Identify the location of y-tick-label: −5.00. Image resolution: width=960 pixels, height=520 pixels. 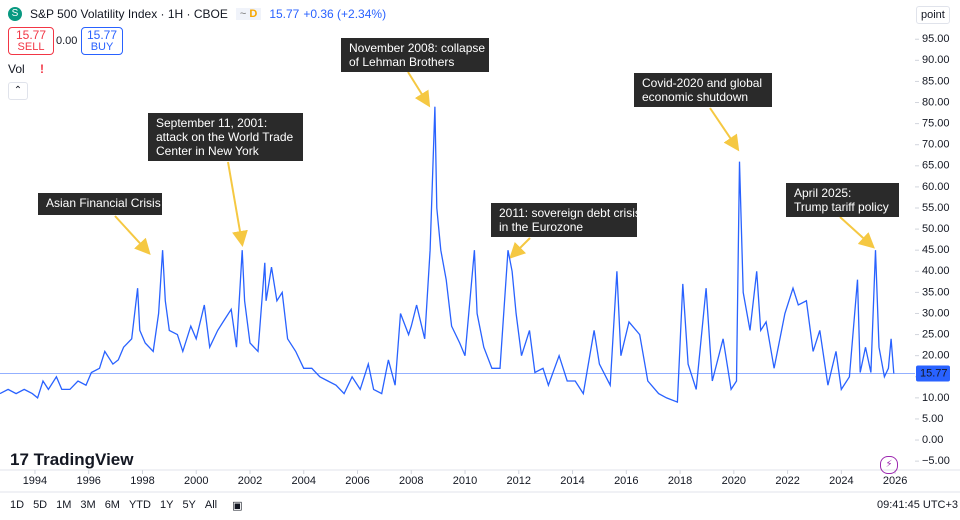
(936, 461).